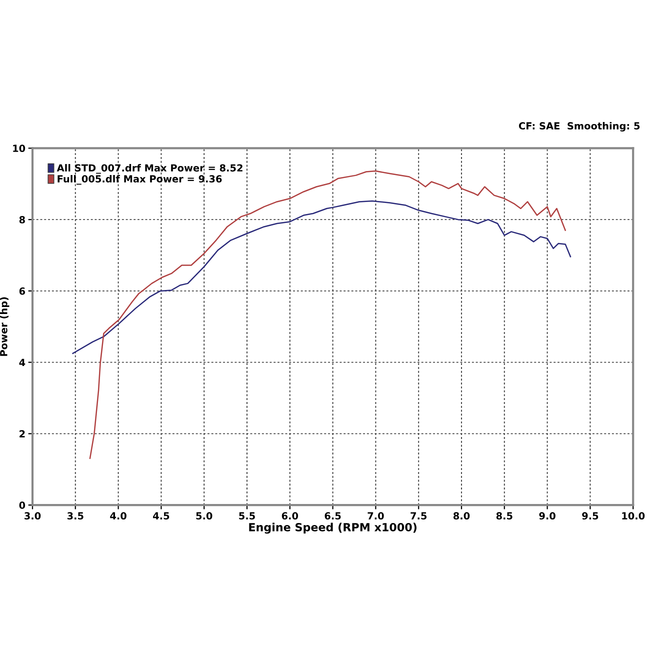  What do you see at coordinates (547, 516) in the screenshot?
I see `x-tick-label: 9.0` at bounding box center [547, 516].